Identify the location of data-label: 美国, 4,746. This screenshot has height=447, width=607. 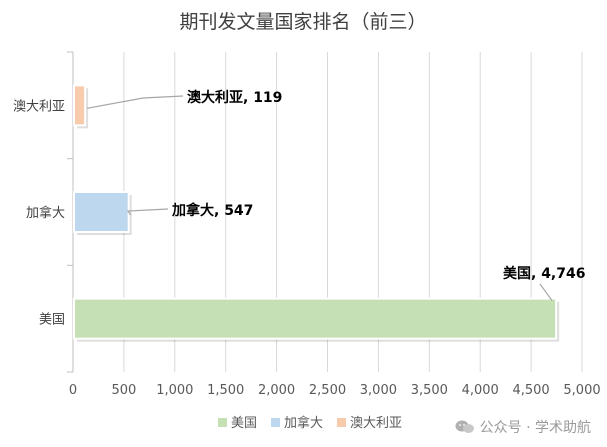
(544, 273).